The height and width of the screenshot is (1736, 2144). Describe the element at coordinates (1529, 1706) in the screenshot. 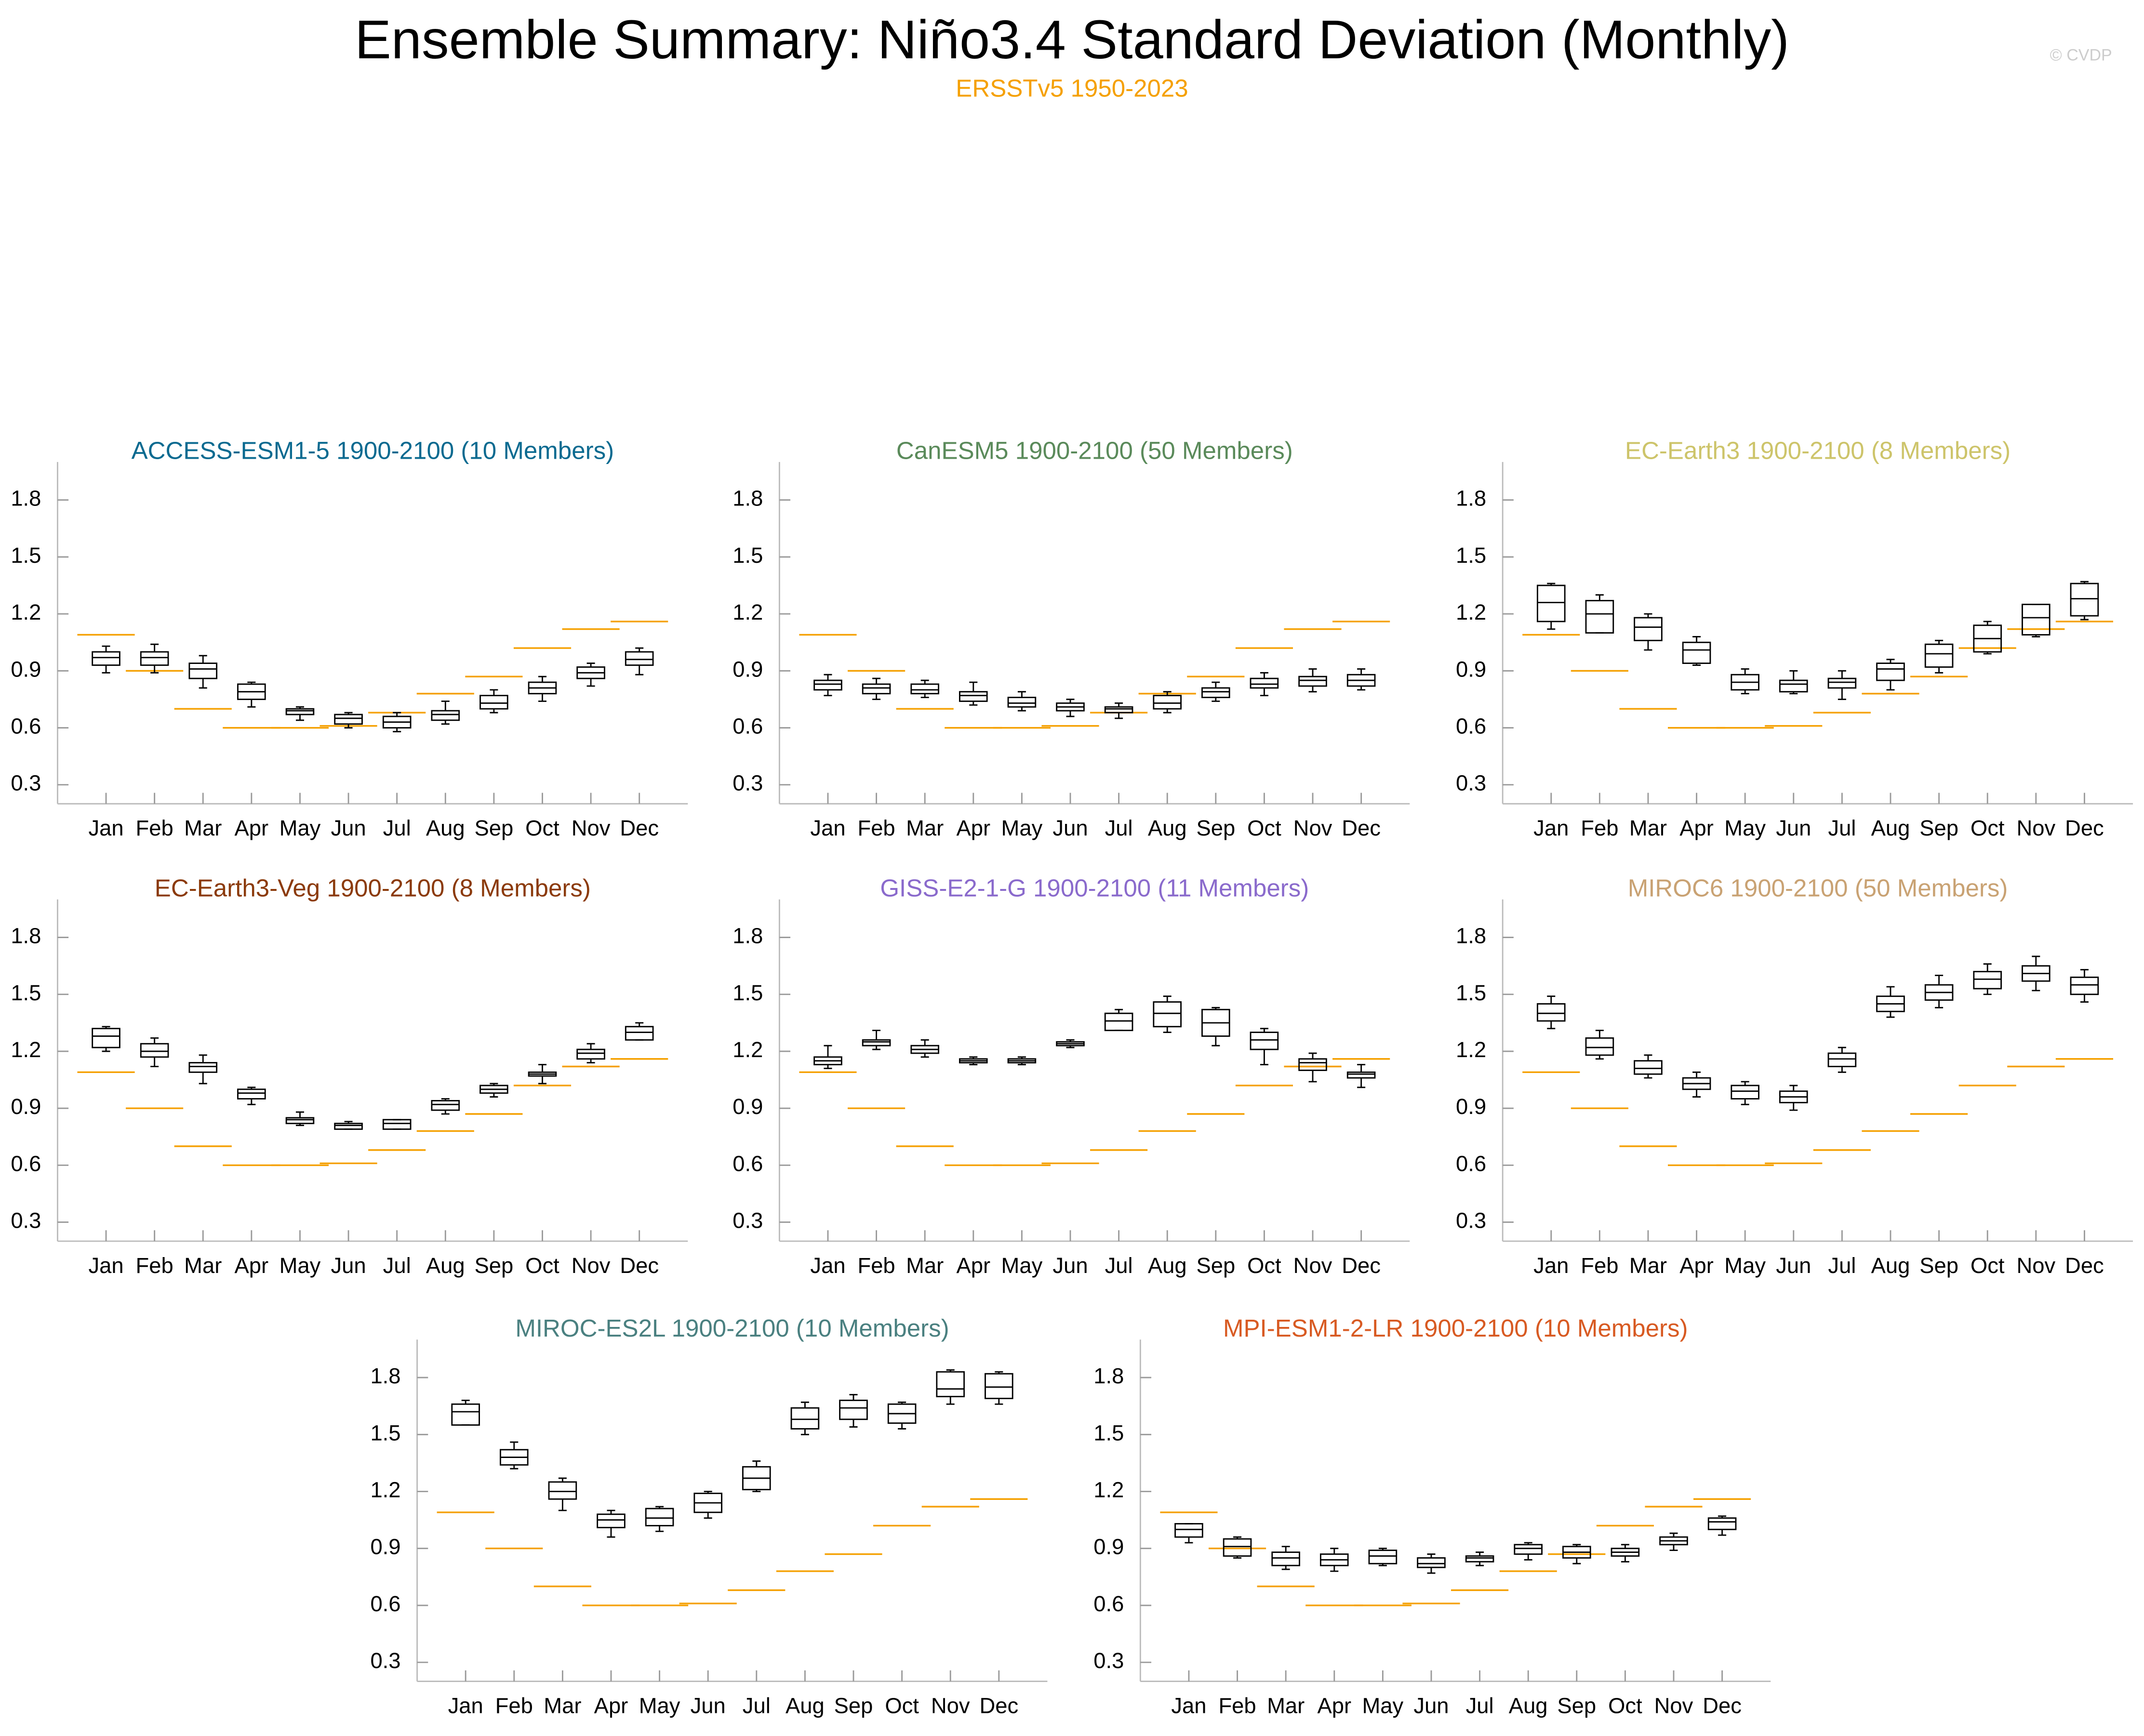

I see `x-tick-label: Aug` at that location.